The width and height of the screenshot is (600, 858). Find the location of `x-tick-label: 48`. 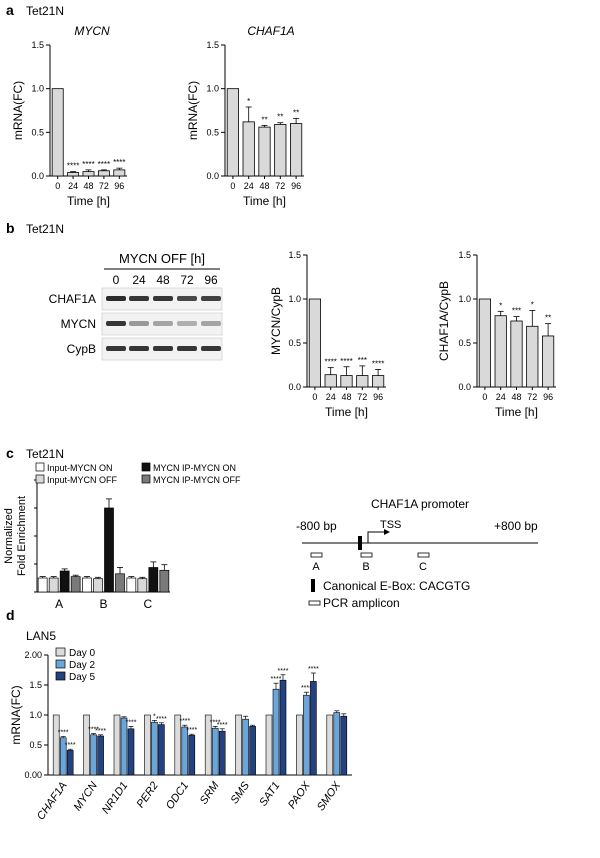

x-tick-label: 48 is located at coordinates (346, 397).